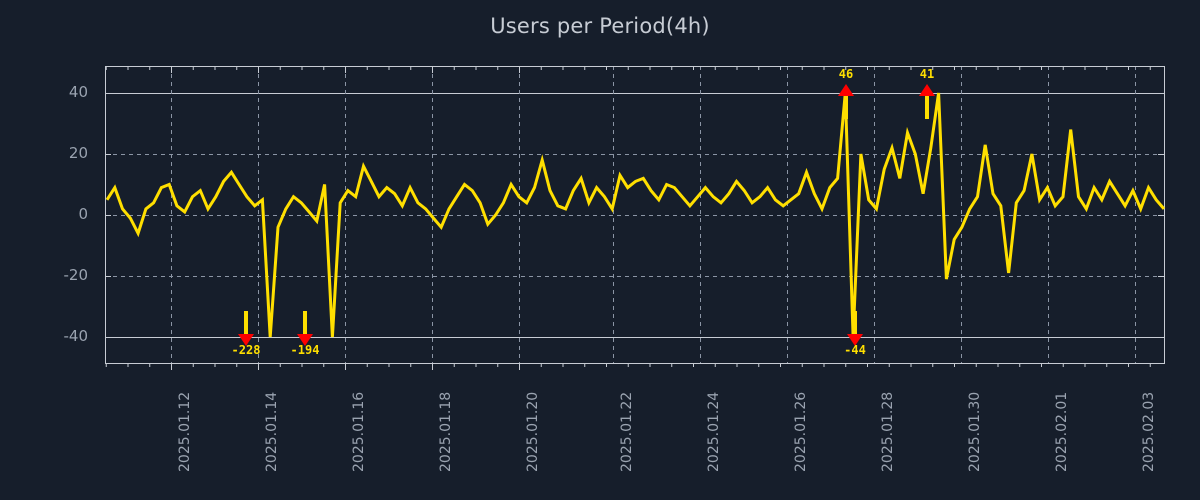 Image resolution: width=1200 pixels, height=500 pixels. Describe the element at coordinates (76, 336) in the screenshot. I see `y-tick-label: -40` at that location.